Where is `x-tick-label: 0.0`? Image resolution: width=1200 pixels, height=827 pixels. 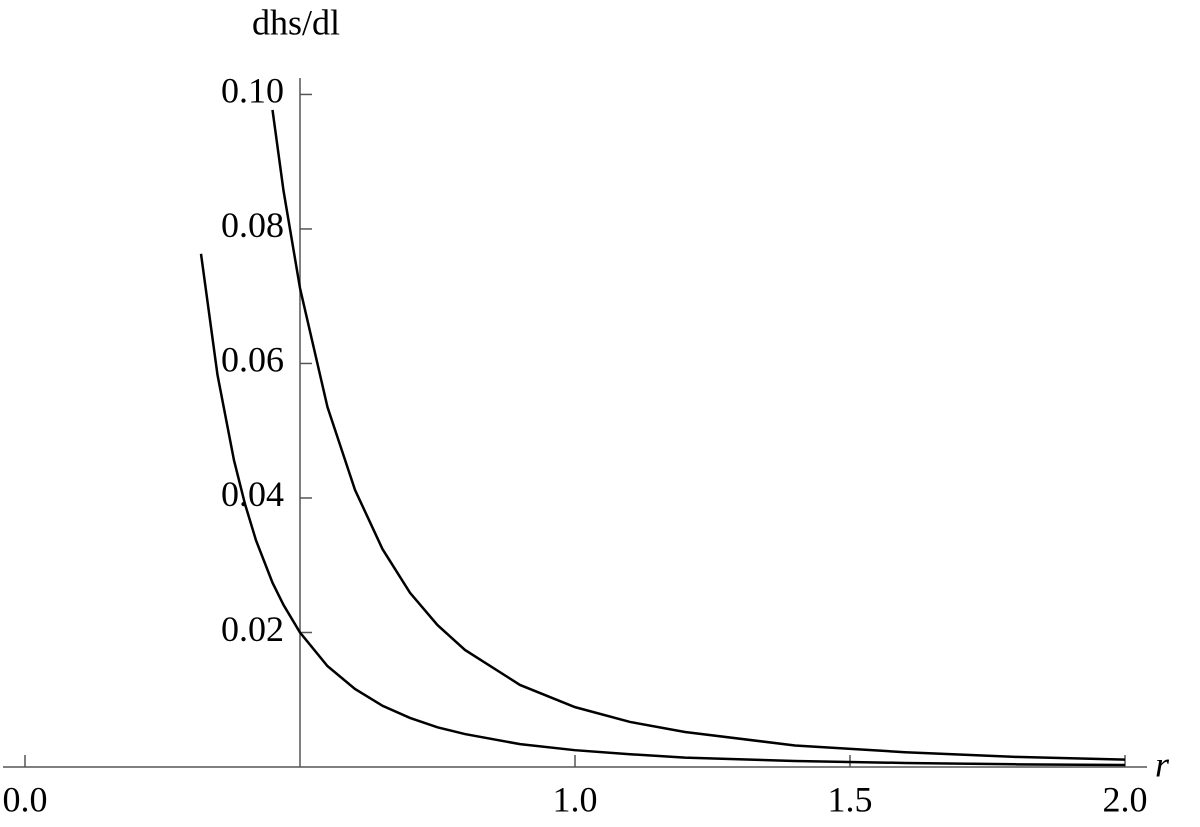 x-tick-label: 0.0 is located at coordinates (25, 799).